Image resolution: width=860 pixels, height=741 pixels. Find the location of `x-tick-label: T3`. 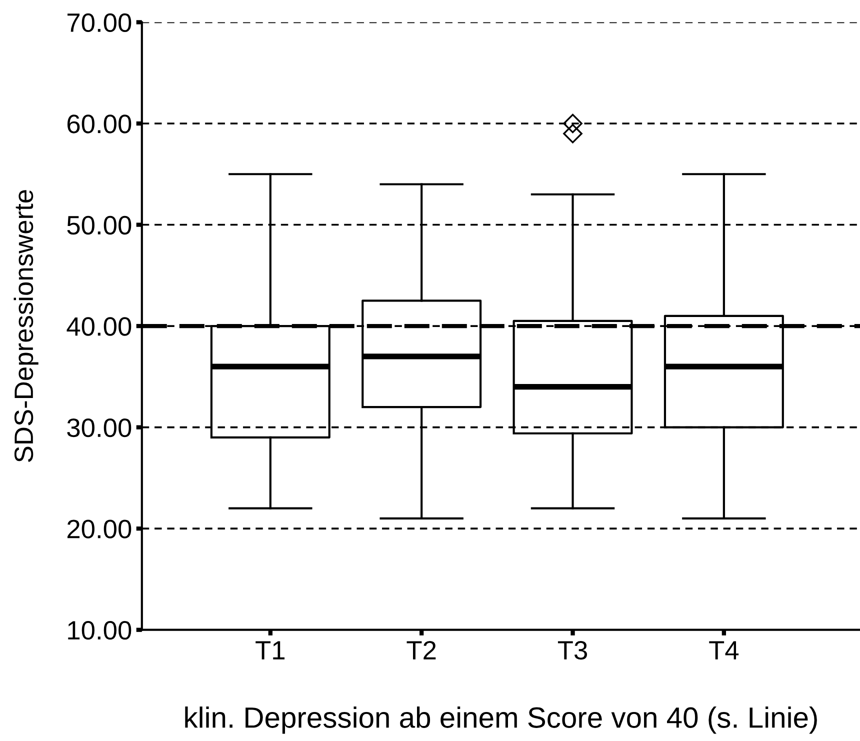

x-tick-label: T3 is located at coordinates (572, 650).